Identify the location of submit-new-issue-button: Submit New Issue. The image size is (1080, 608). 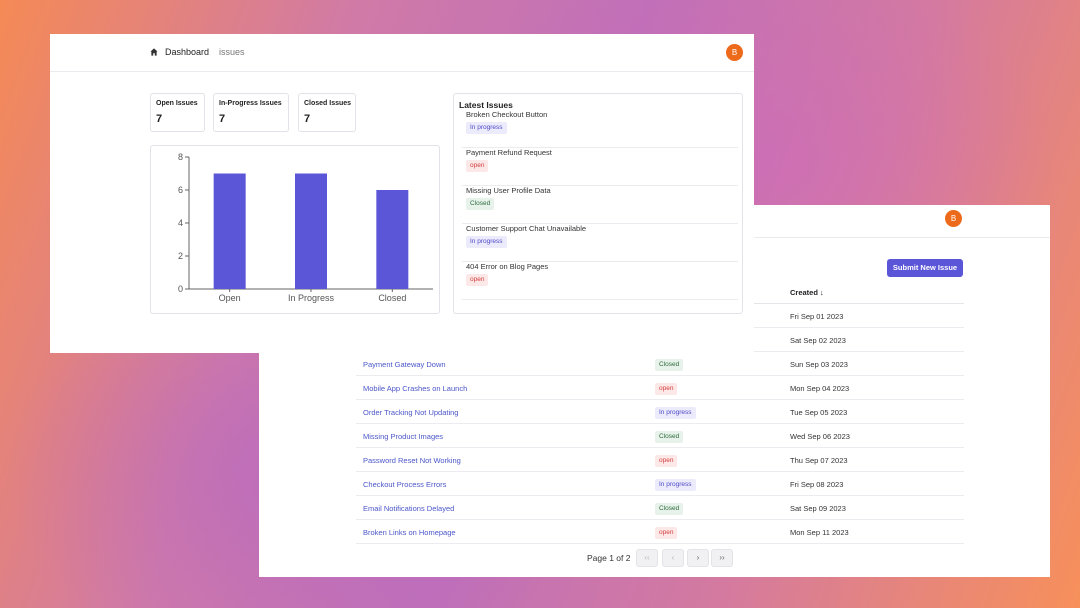
(925, 268).